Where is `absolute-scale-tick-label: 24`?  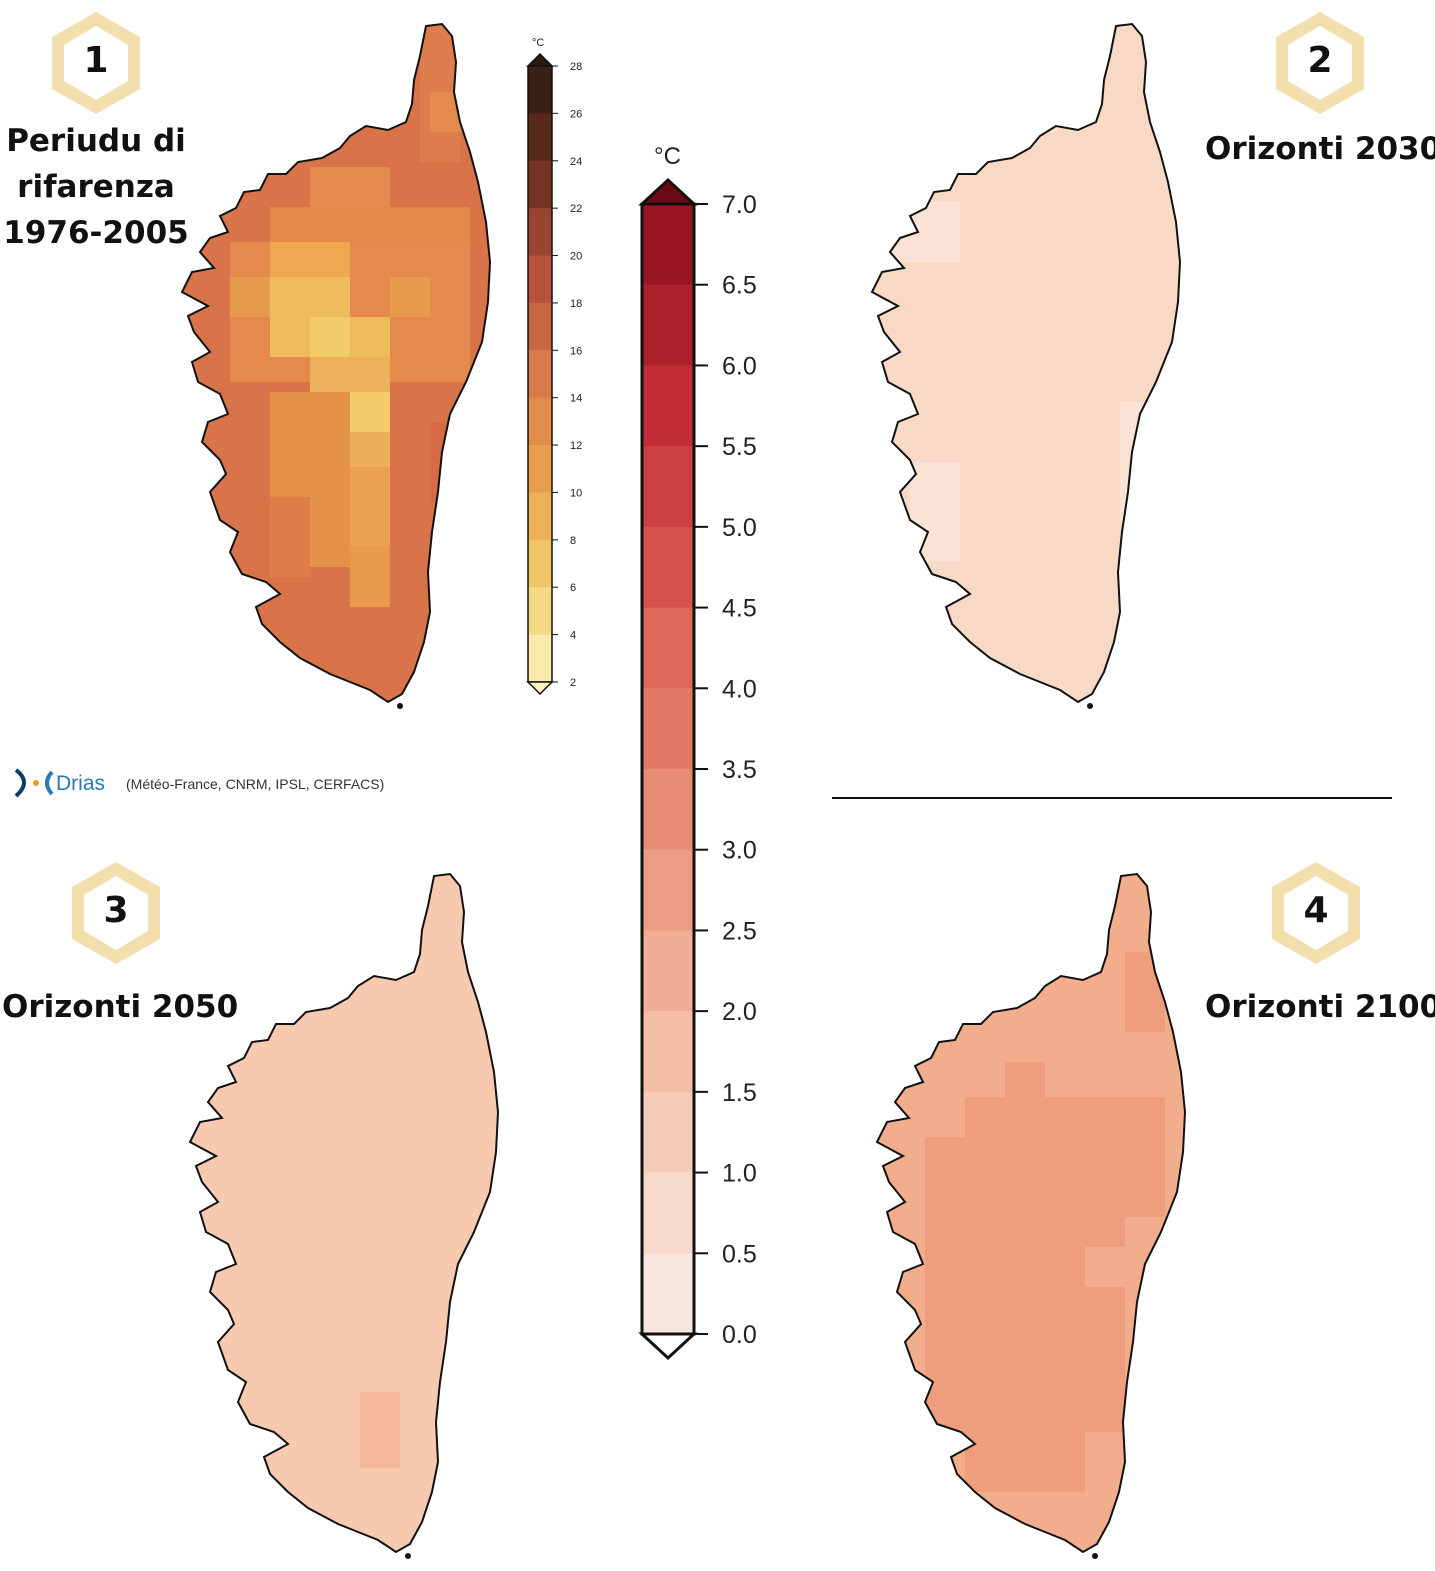 absolute-scale-tick-label: 24 is located at coordinates (576, 162).